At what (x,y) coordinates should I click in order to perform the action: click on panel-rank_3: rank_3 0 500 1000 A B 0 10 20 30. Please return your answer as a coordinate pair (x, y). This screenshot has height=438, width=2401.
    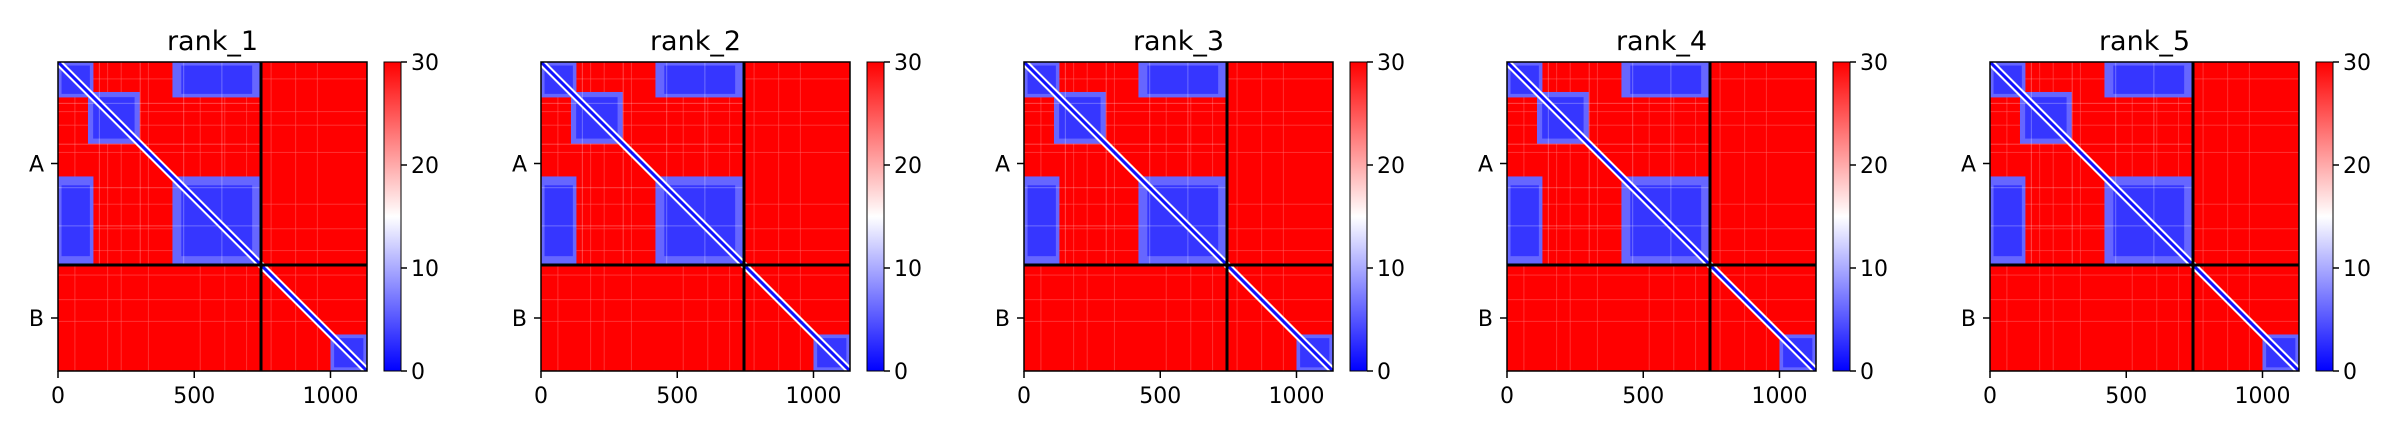
    Looking at the image, I should click on (1200, 217).